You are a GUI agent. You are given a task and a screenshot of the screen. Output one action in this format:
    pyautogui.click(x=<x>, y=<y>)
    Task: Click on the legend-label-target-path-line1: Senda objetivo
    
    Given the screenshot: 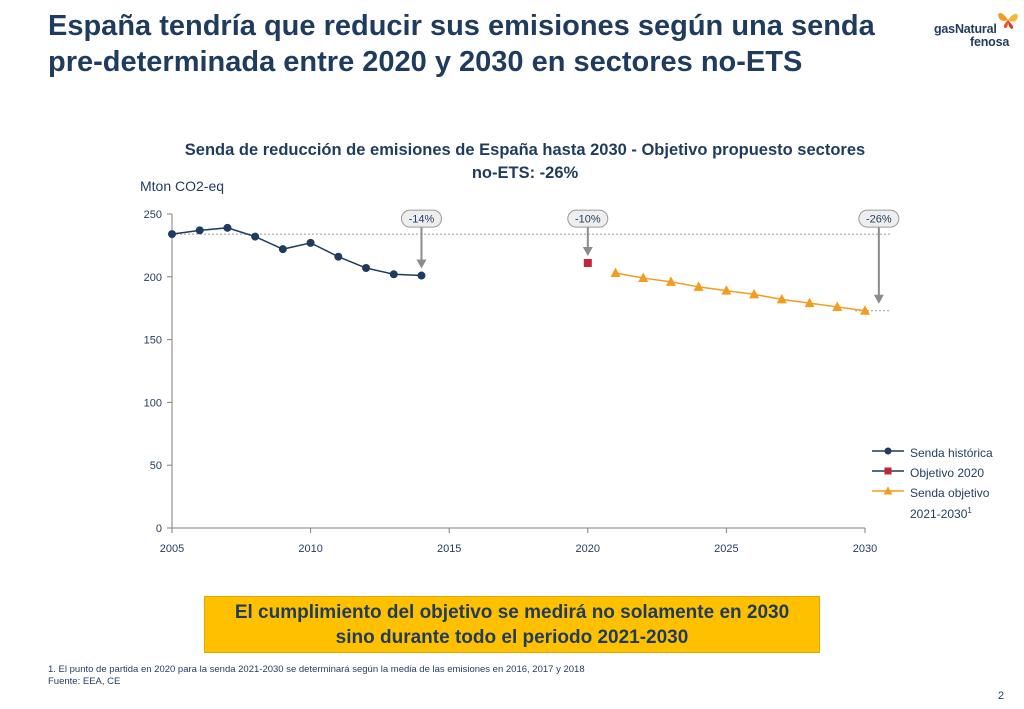 What is the action you would take?
    pyautogui.click(x=950, y=493)
    